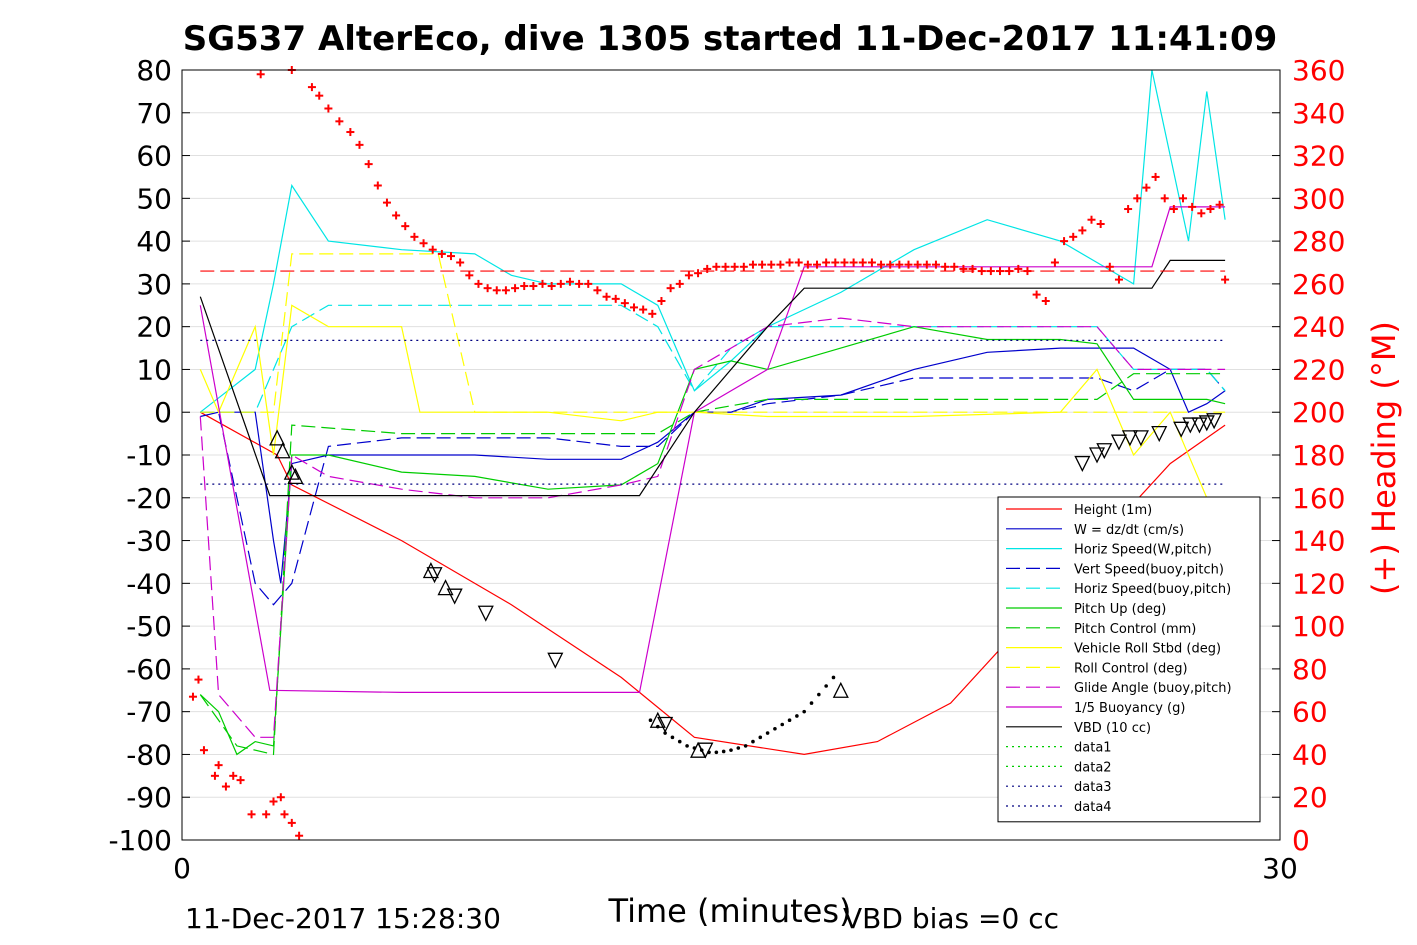  I want to click on legend-label: Glide Angle (buoy,pitch), so click(1153, 688).